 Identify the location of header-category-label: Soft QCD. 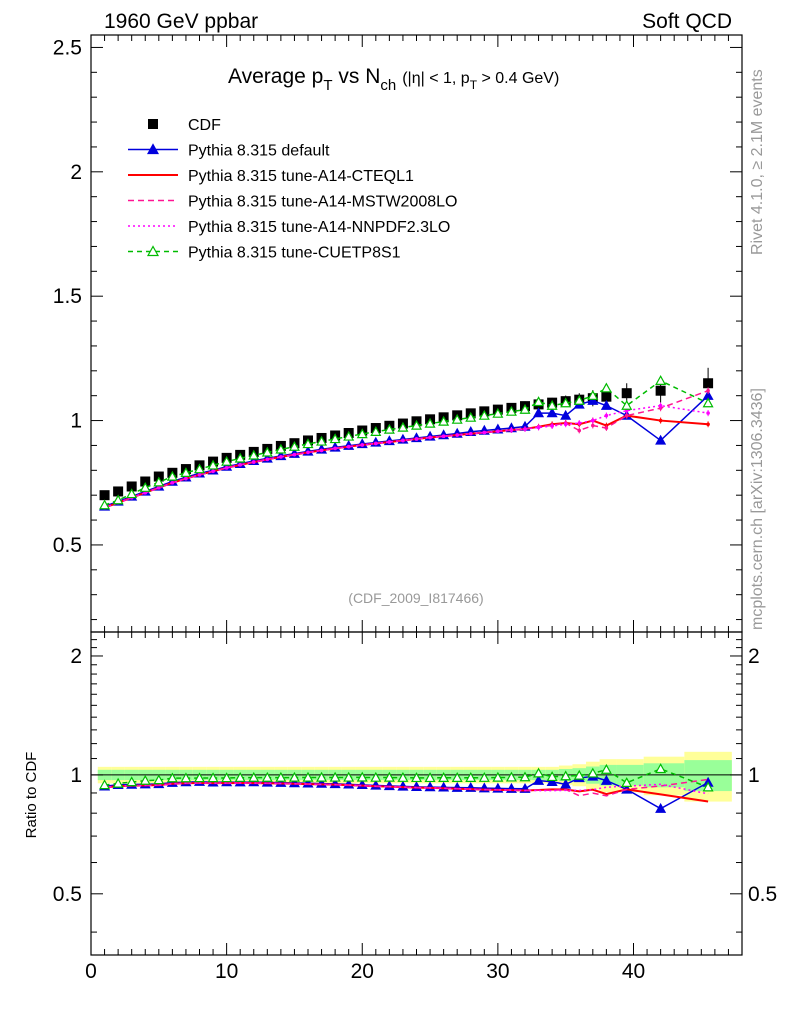
(687, 21).